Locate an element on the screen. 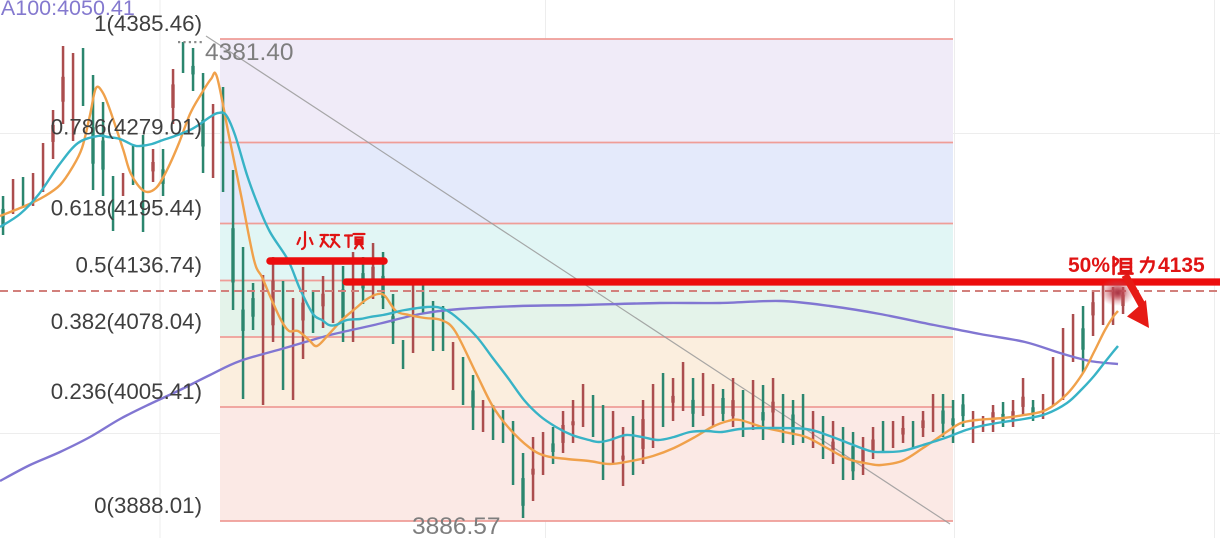 The height and width of the screenshot is (538, 1220). svg-text: 4135 is located at coordinates (1181, 265).